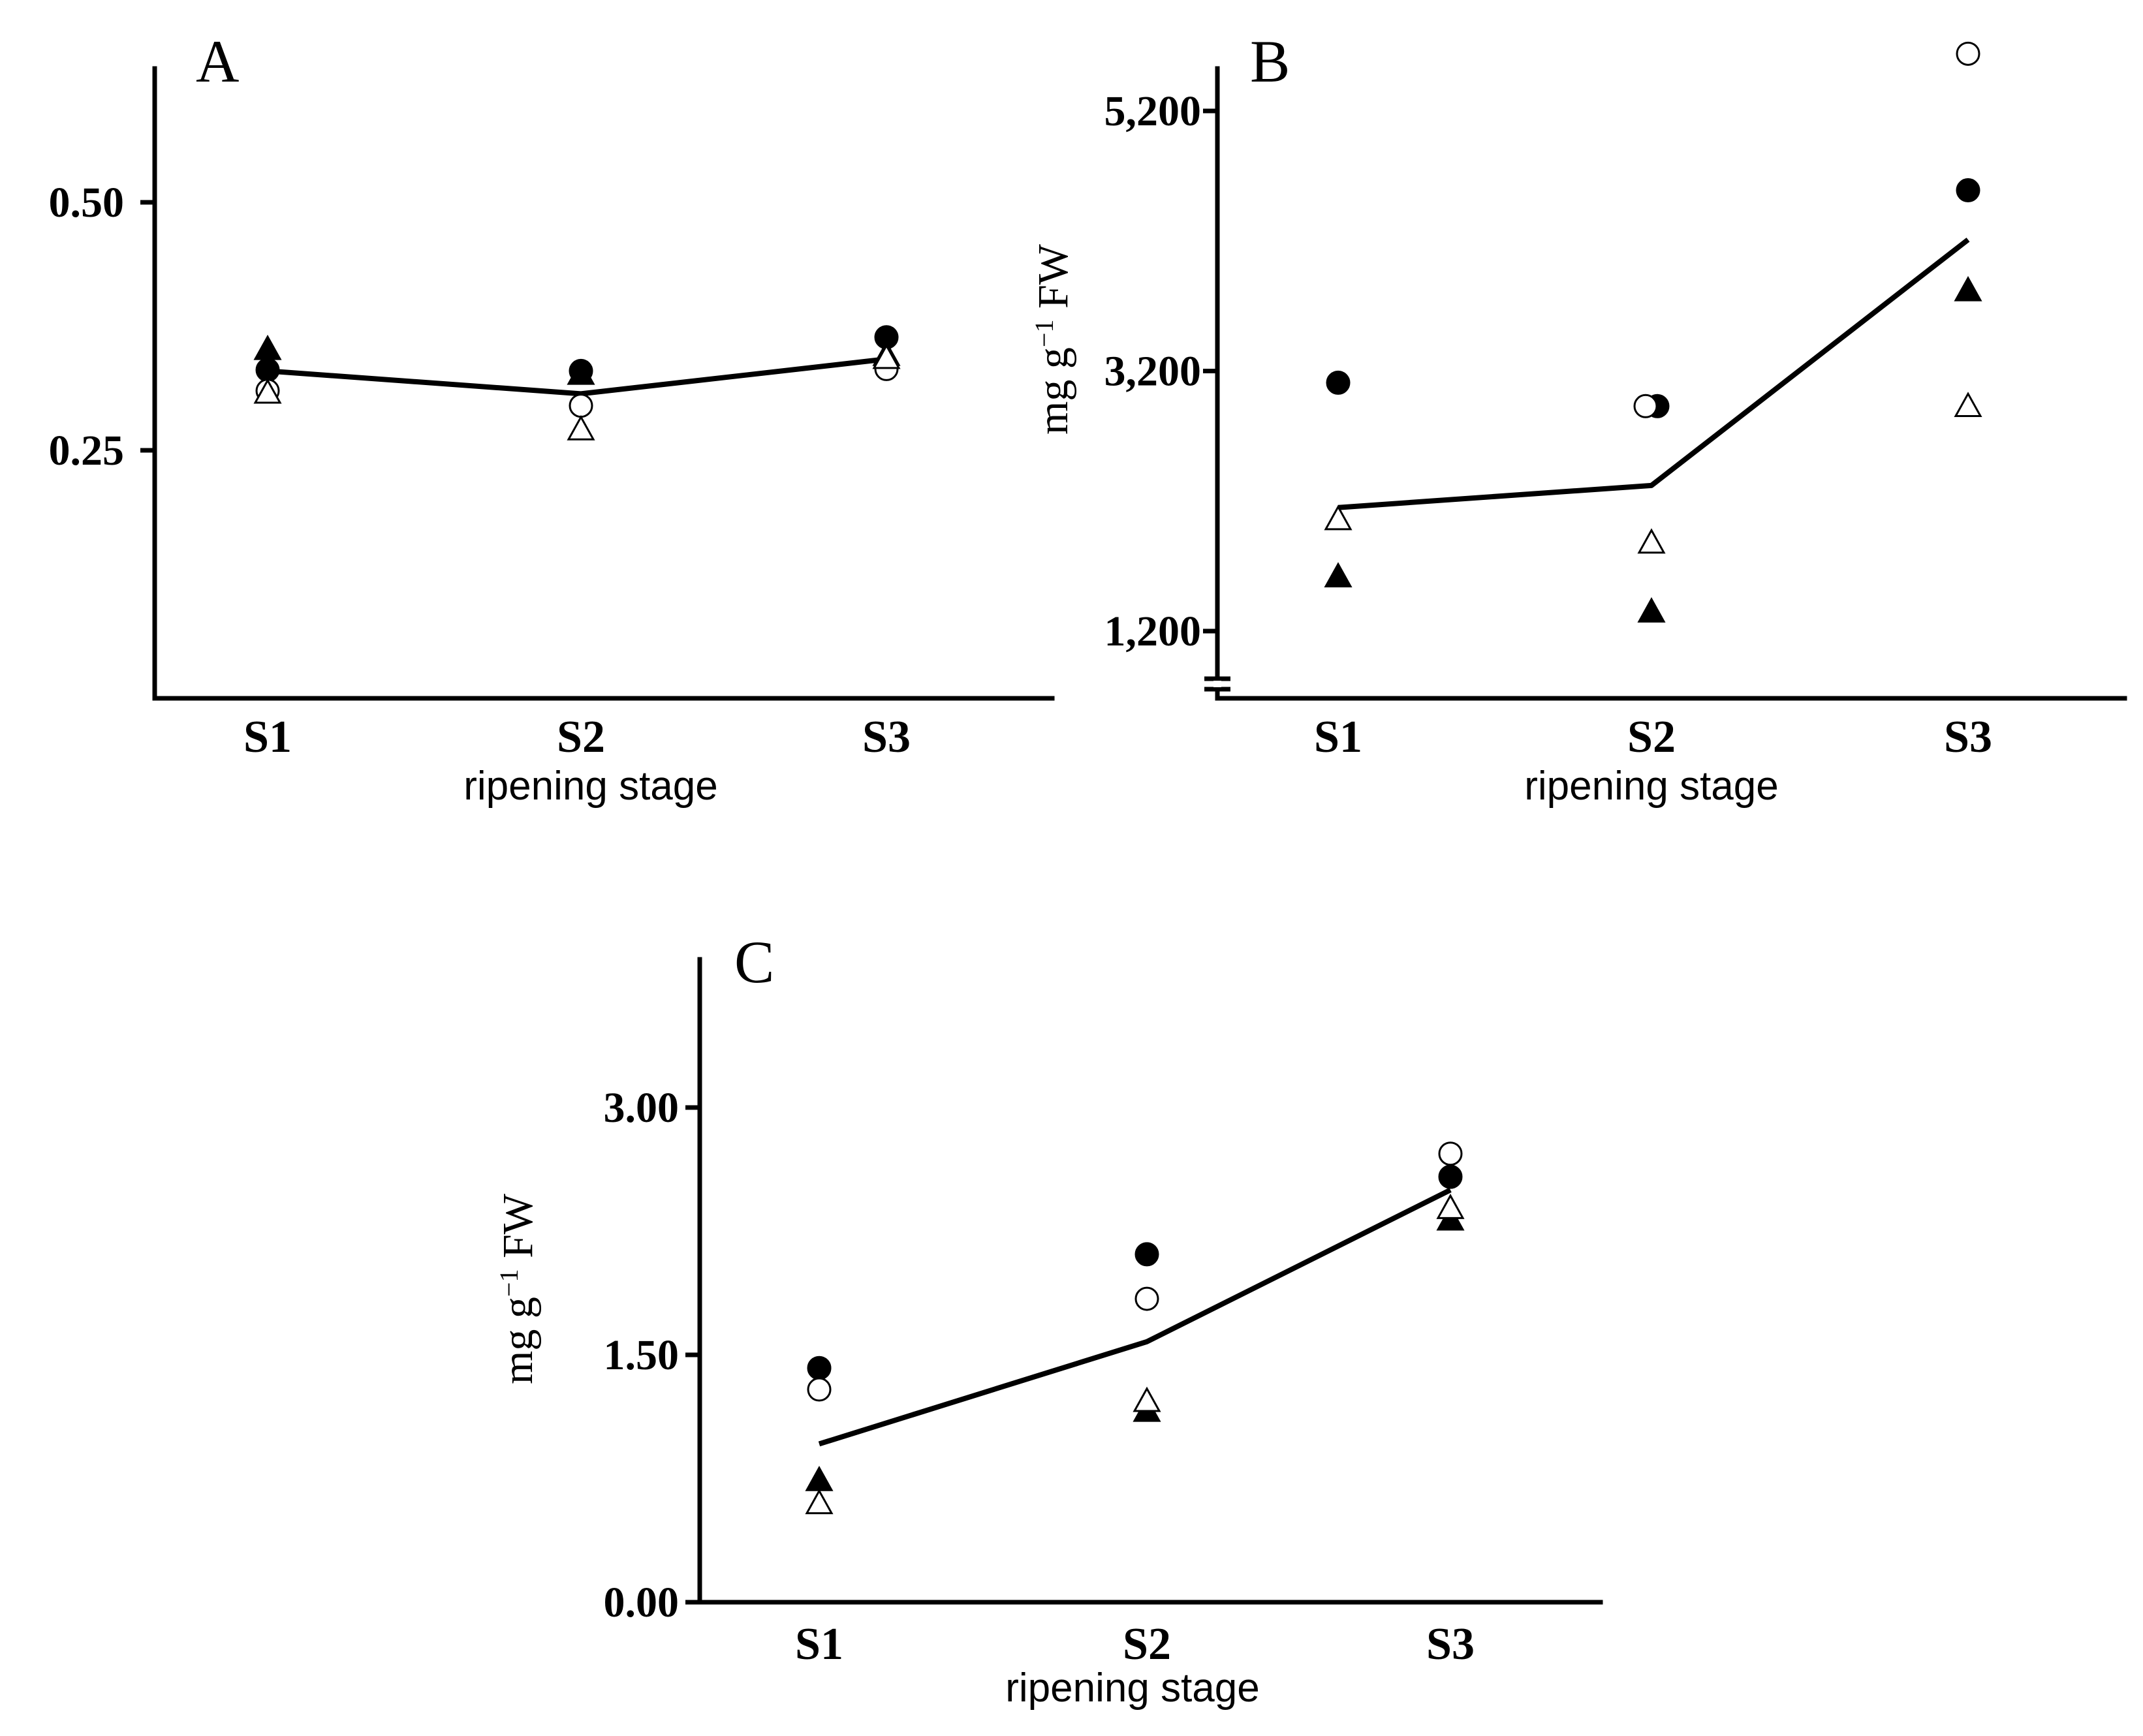 This screenshot has width=2143, height=1736. I want to click on panel-letter-c: C, so click(754, 962).